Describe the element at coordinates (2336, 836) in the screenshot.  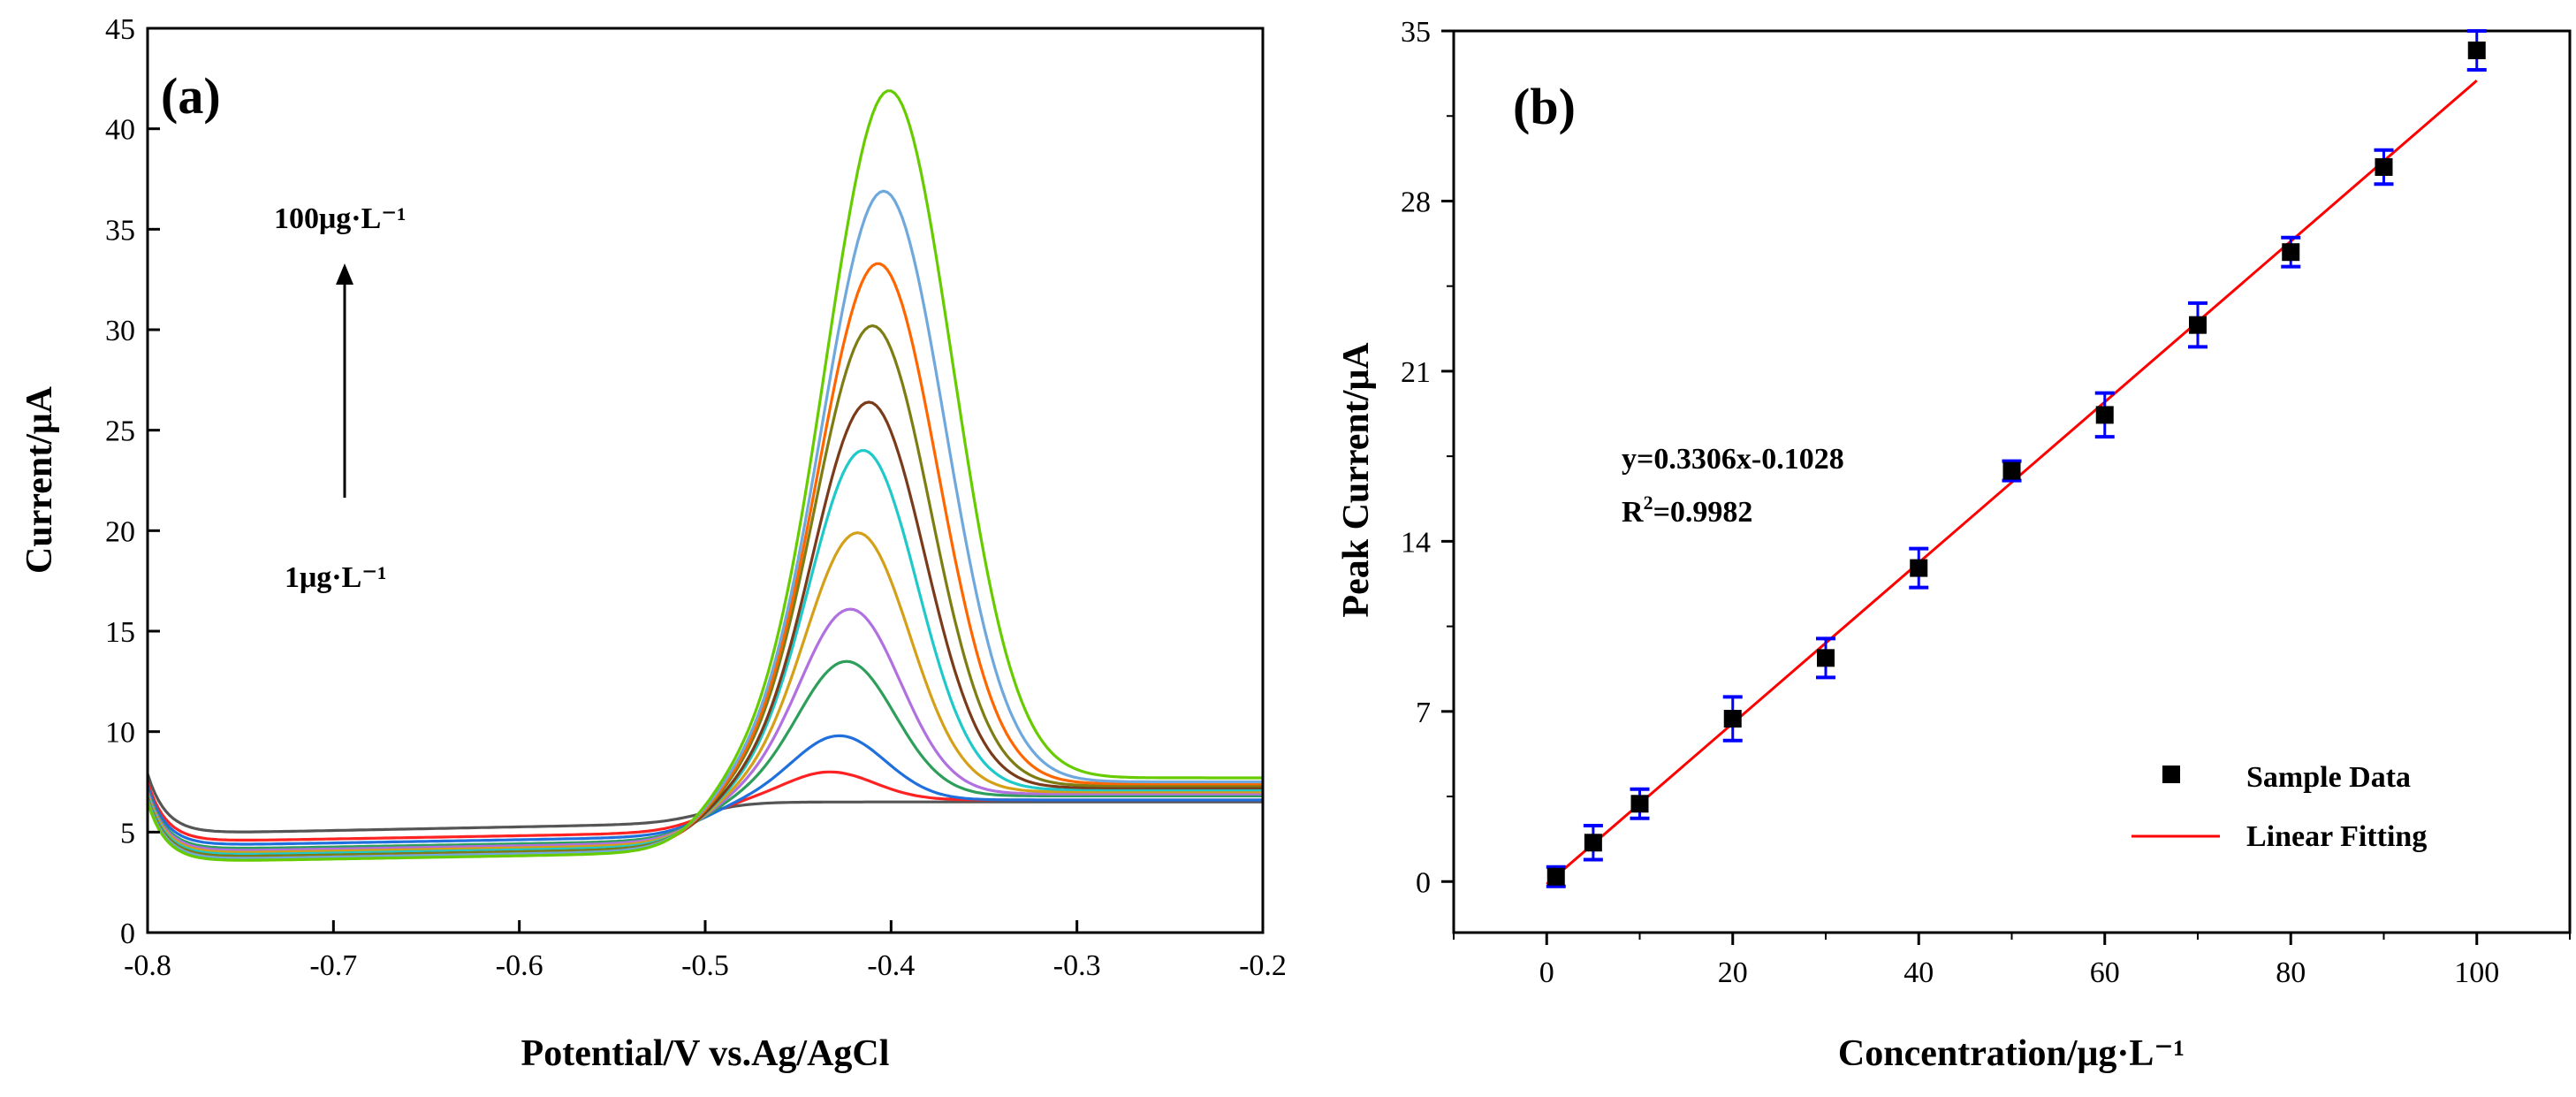
I see `legend-label-fit: Linear Fitting` at that location.